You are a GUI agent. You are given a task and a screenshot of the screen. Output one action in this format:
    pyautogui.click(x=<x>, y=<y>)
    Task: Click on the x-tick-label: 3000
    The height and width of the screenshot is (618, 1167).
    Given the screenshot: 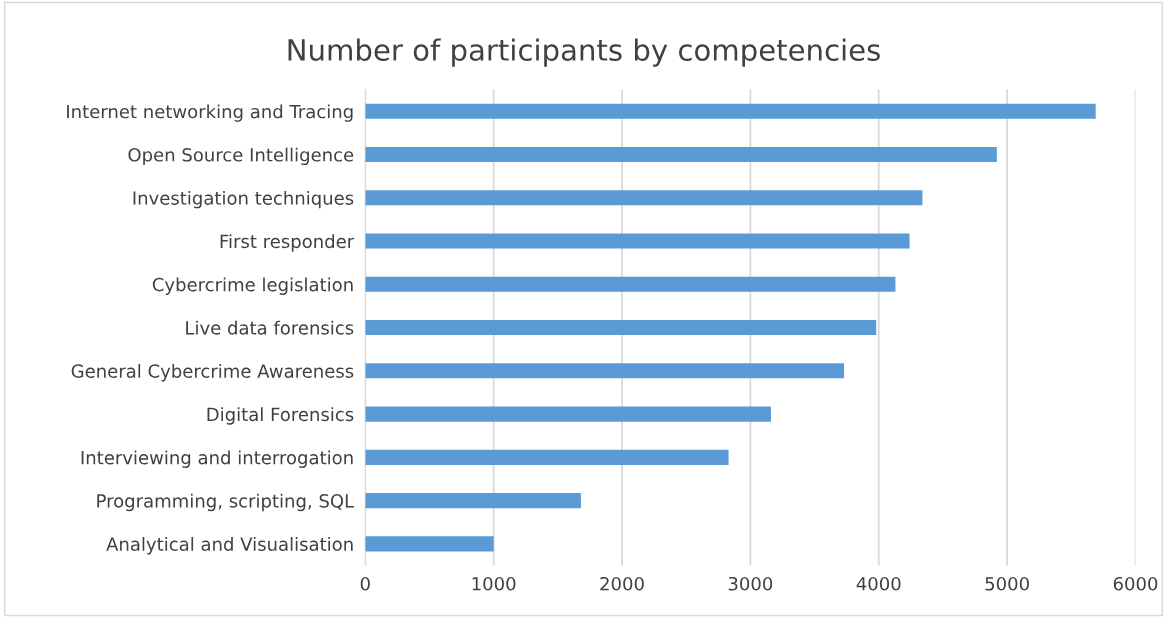 What is the action you would take?
    pyautogui.click(x=750, y=583)
    